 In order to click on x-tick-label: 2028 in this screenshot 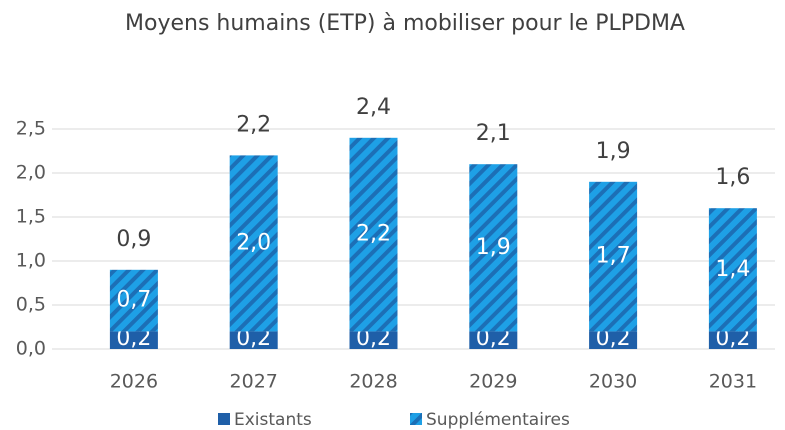, I will do `click(373, 382)`.